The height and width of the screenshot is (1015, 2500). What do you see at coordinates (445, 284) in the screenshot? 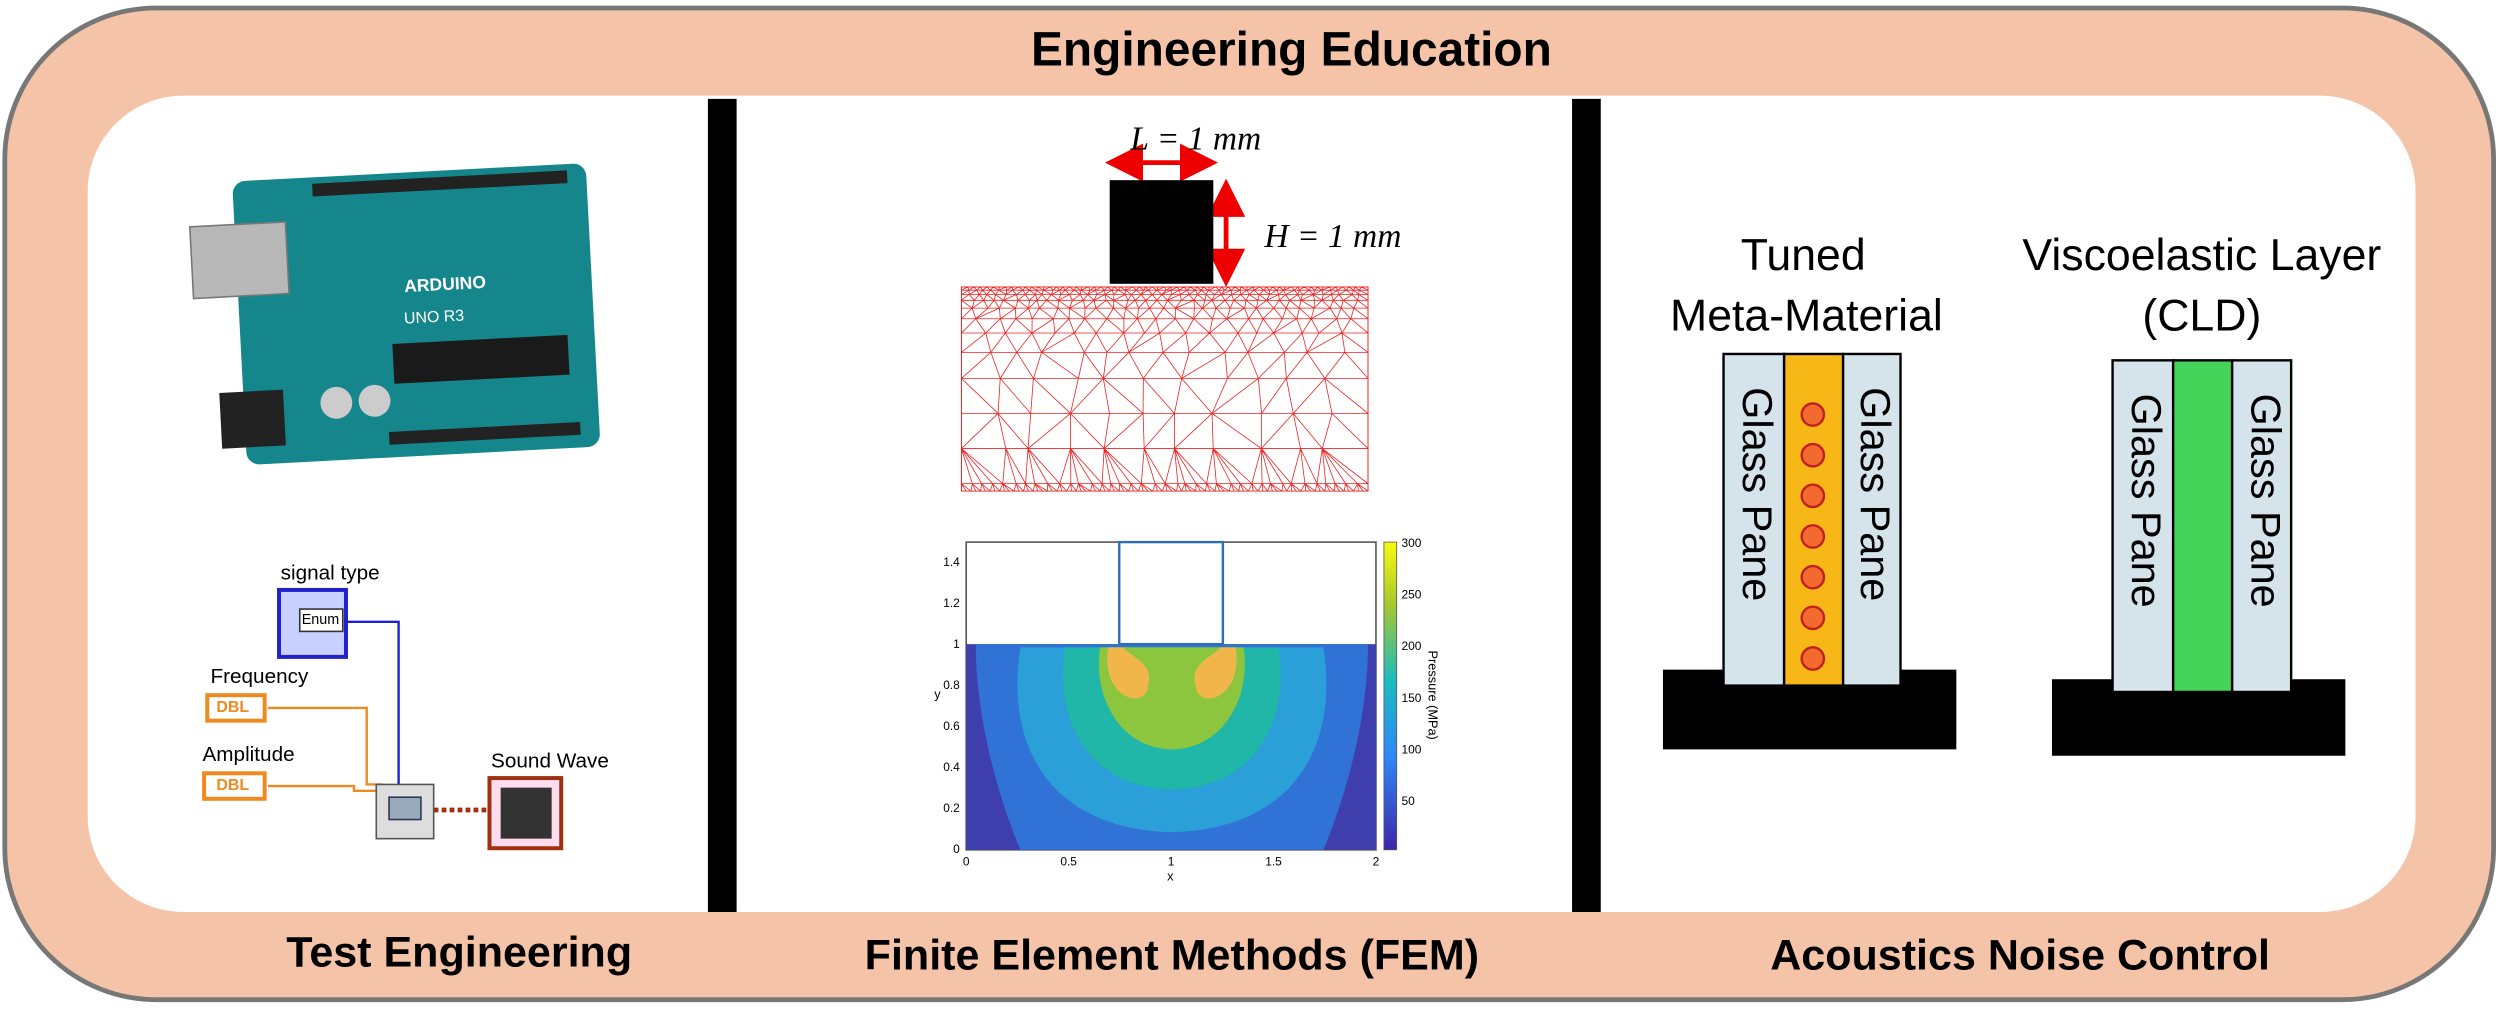
I see `brand: ARDUINO` at bounding box center [445, 284].